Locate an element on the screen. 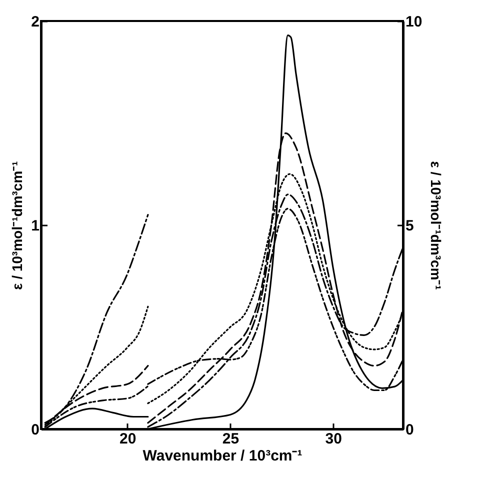 The width and height of the screenshot is (484, 488). y-tick-label: 2 is located at coordinates (35, 22).